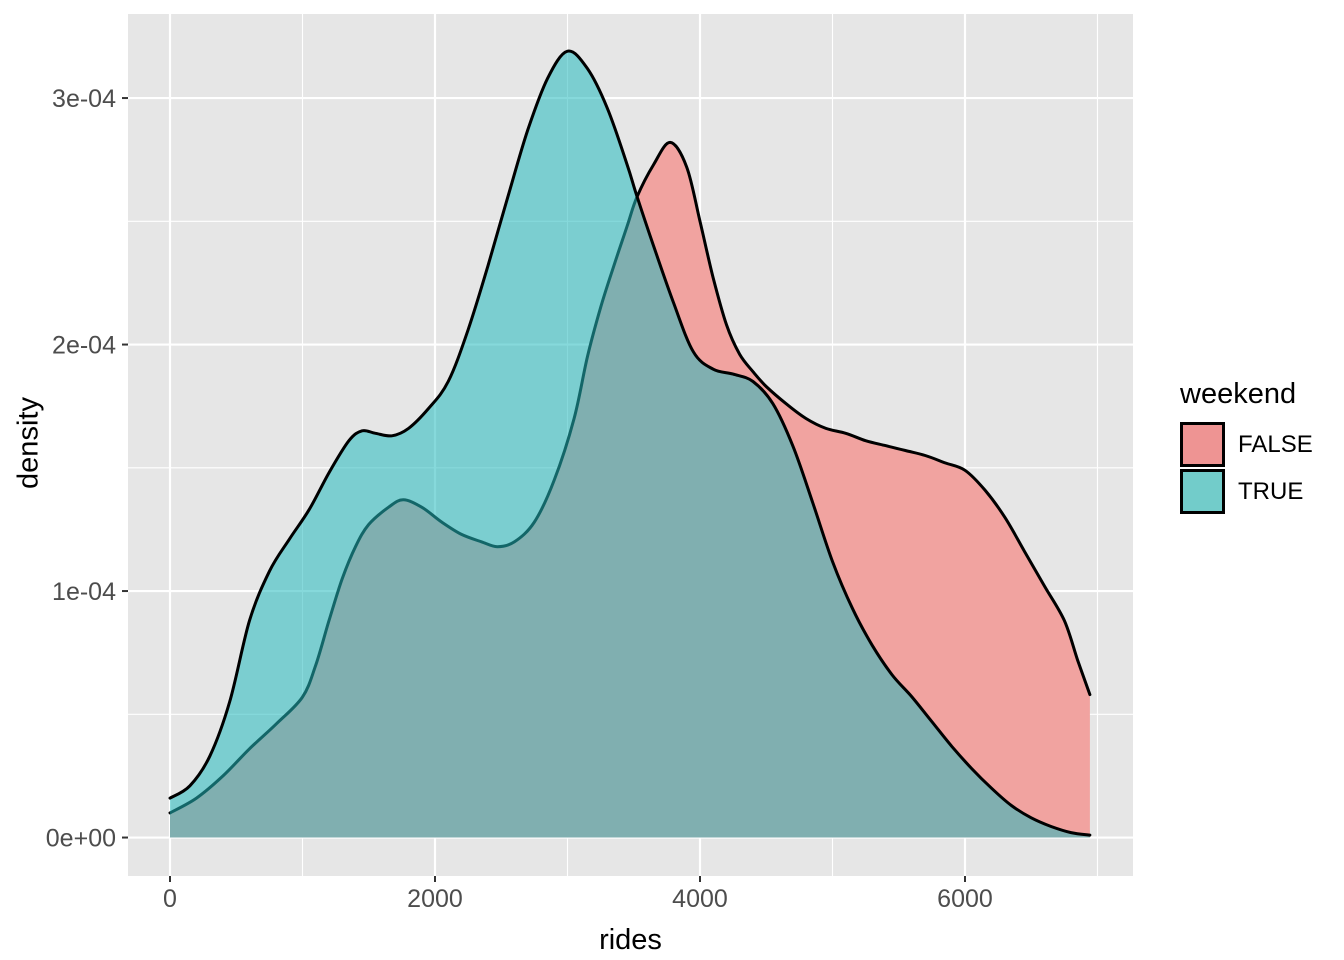 The width and height of the screenshot is (1344, 960). What do you see at coordinates (28, 443) in the screenshot?
I see `y-axis-title: density` at bounding box center [28, 443].